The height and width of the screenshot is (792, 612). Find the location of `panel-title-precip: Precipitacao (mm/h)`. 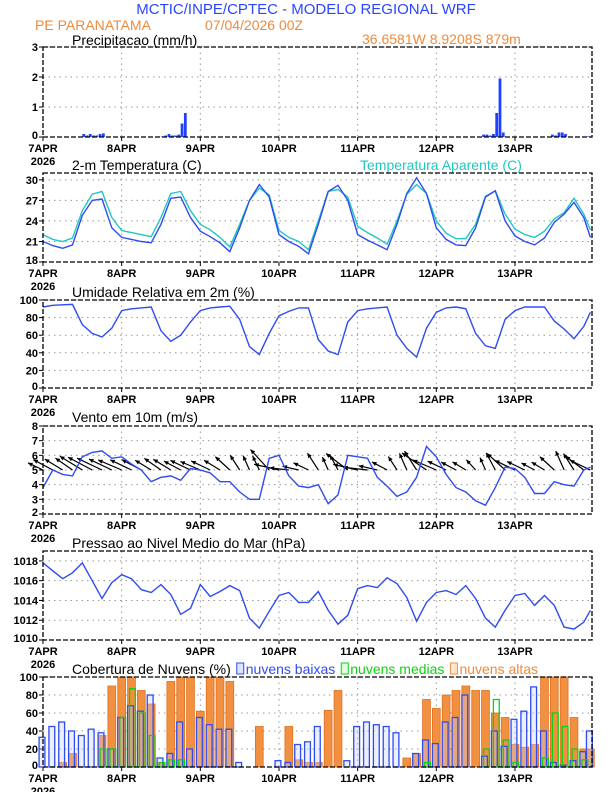

panel-title-precip: Precipitacao (mm/h) is located at coordinates (134, 40).